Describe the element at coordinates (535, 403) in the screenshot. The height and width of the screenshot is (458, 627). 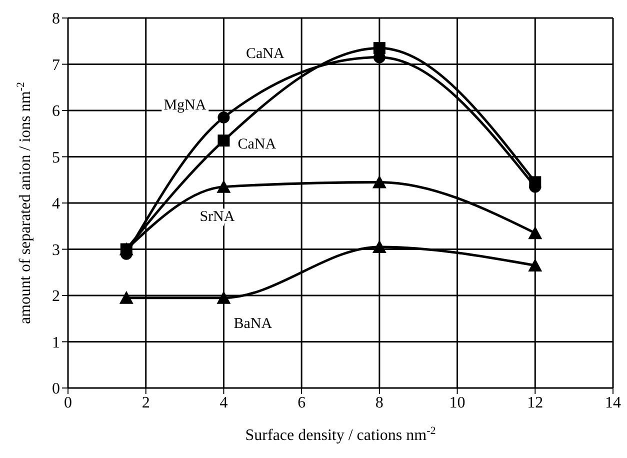
I see `x-tick-label: 12` at that location.